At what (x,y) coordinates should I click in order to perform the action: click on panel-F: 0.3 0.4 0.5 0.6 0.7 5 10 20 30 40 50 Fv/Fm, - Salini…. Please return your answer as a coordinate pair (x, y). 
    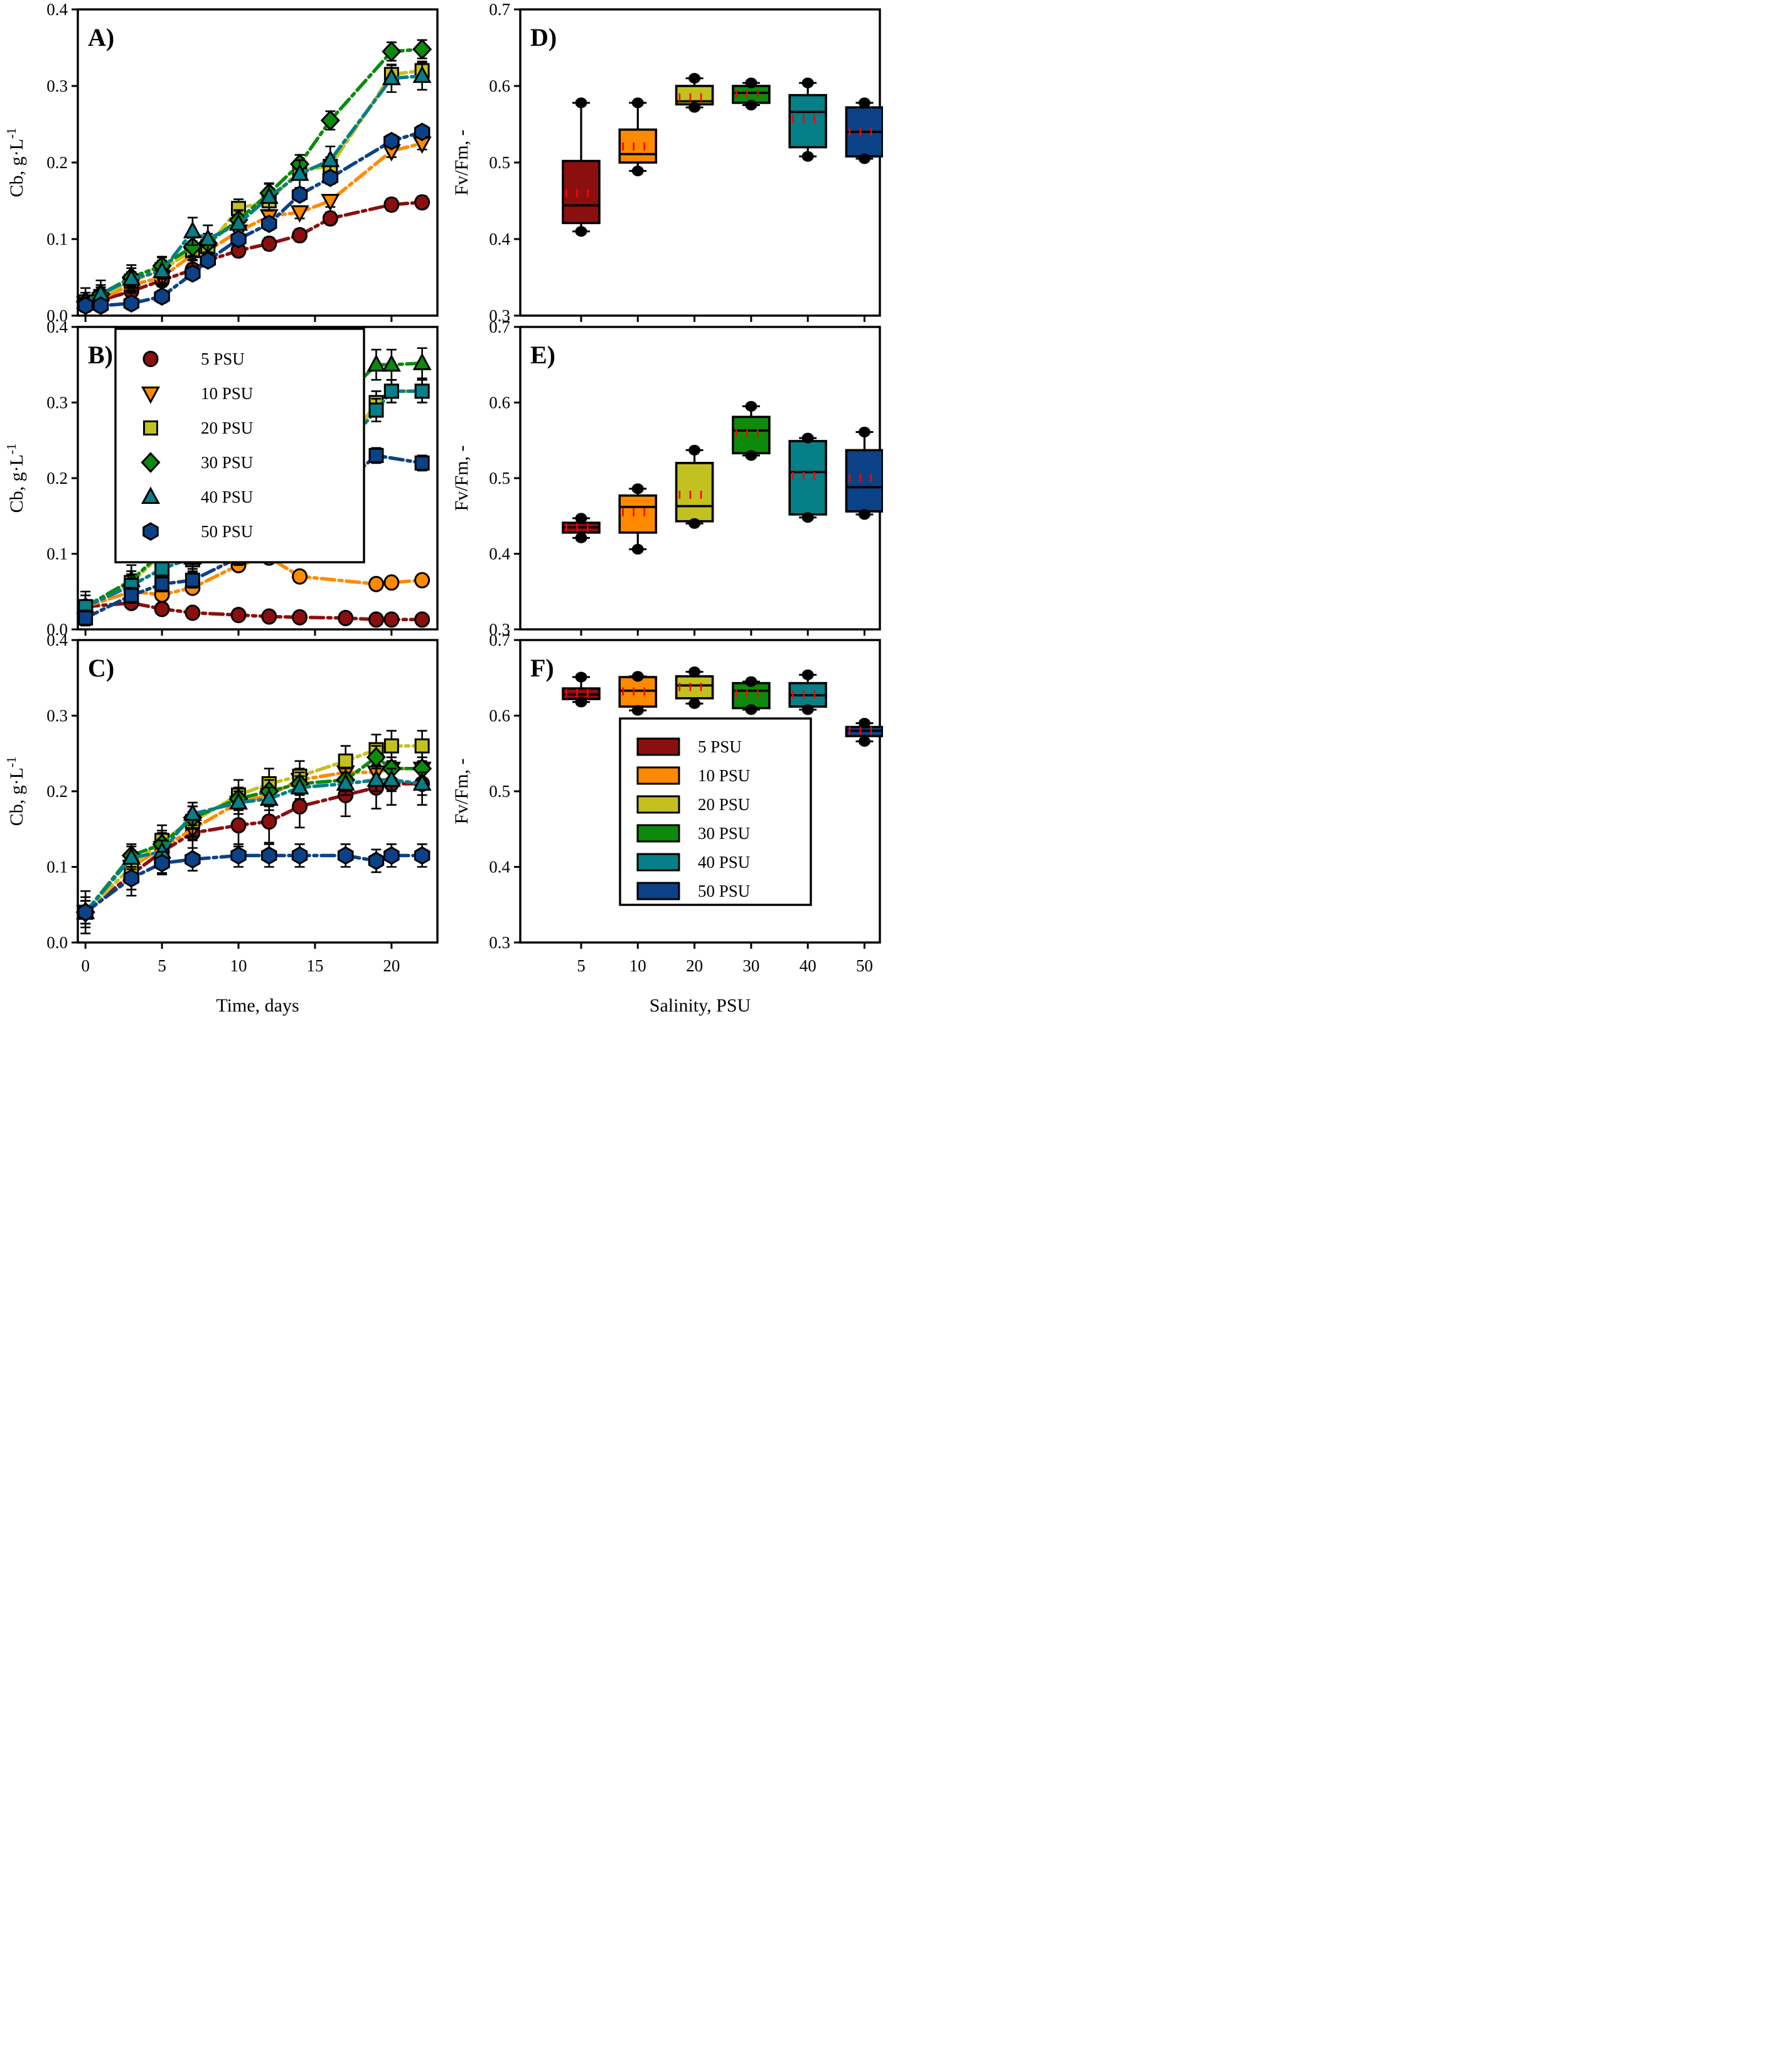
    Looking at the image, I should click on (667, 823).